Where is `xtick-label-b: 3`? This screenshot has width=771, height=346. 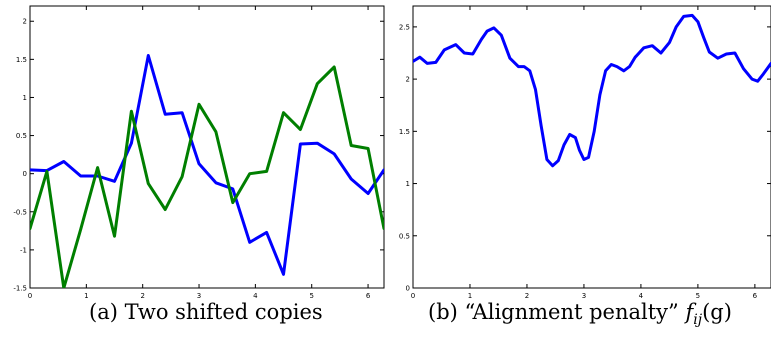 xtick-label-b: 3 is located at coordinates (584, 296).